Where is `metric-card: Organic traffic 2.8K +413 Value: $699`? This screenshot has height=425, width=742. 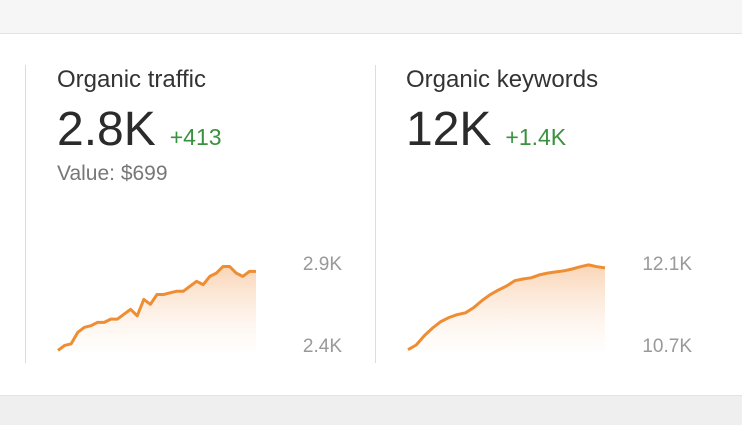
metric-card: Organic traffic 2.8K +413 Value: $699 is located at coordinates (139, 125).